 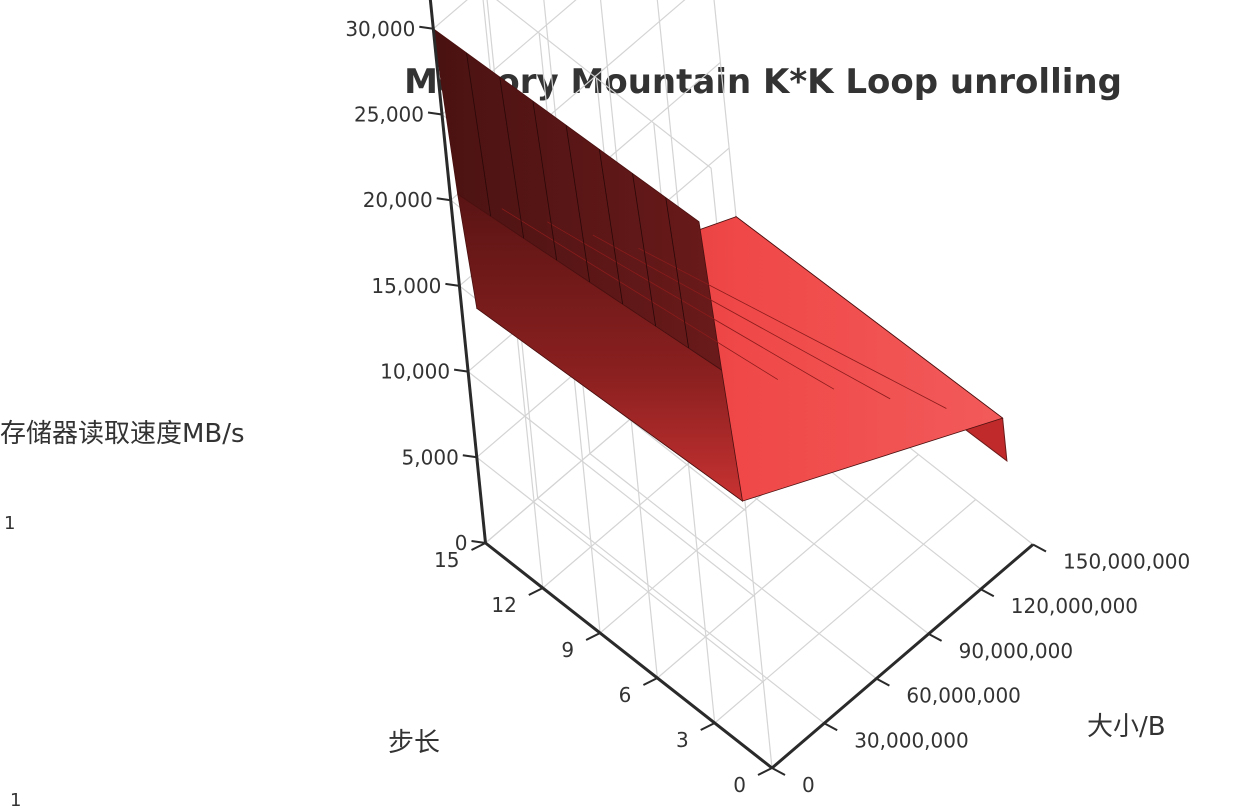 I want to click on y-tick-label: 60,000,000, so click(x=963, y=696).